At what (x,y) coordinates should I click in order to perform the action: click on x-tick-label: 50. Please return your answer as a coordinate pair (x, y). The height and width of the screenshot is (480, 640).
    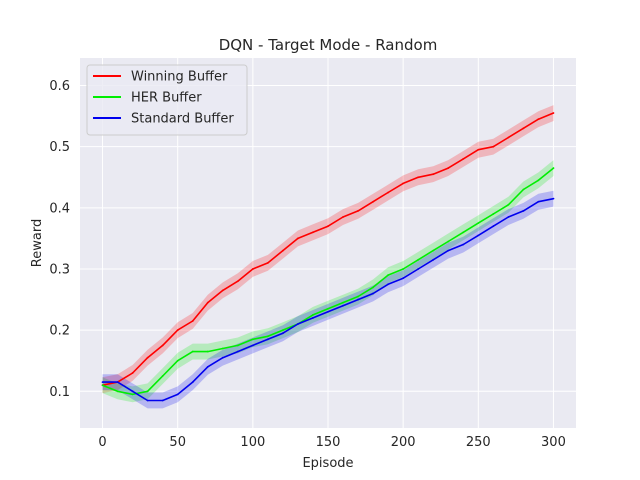
    Looking at the image, I should click on (177, 442).